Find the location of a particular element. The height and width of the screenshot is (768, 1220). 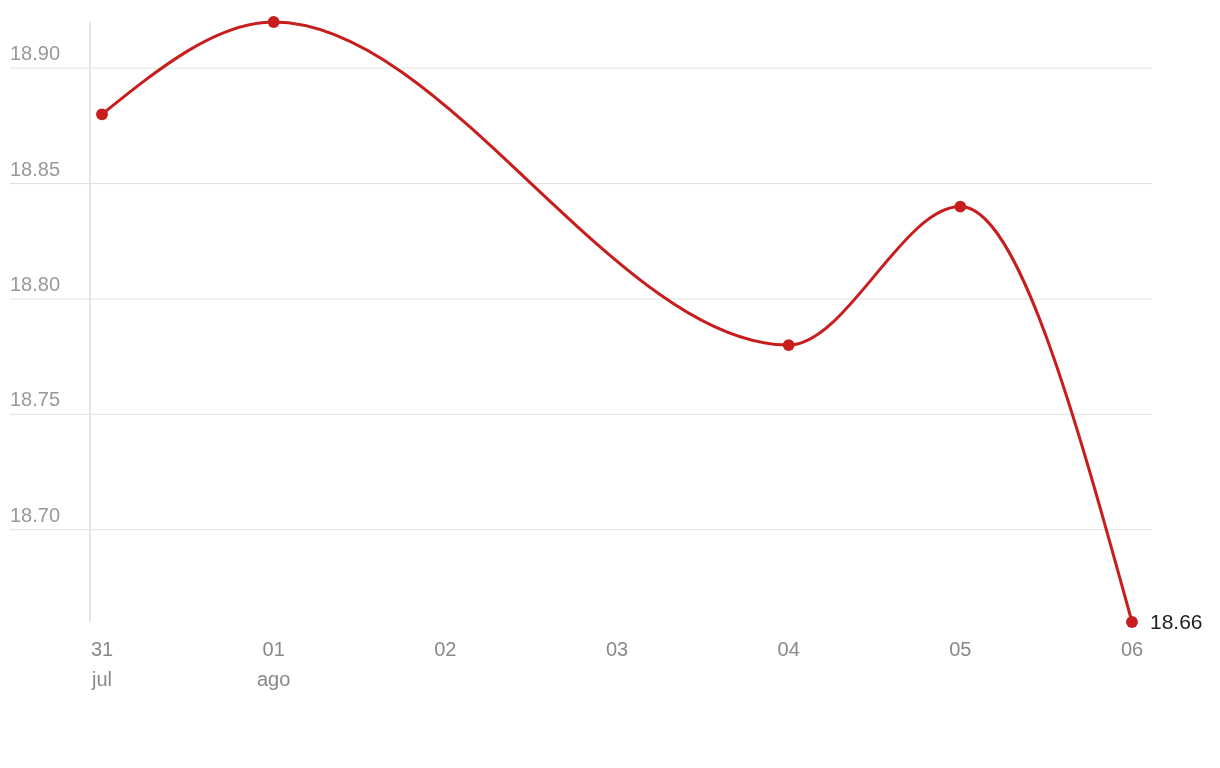

x-tick-label: 04 is located at coordinates (788, 649).